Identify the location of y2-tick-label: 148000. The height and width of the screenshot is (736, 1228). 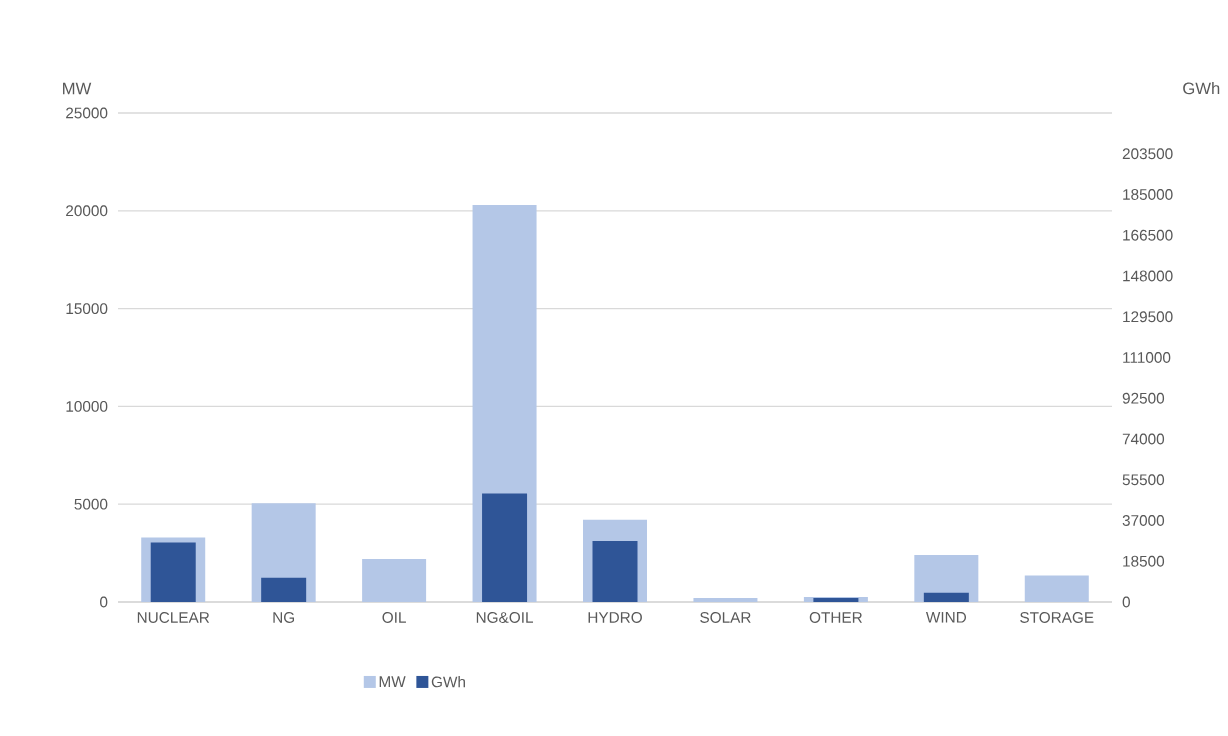
(1148, 276).